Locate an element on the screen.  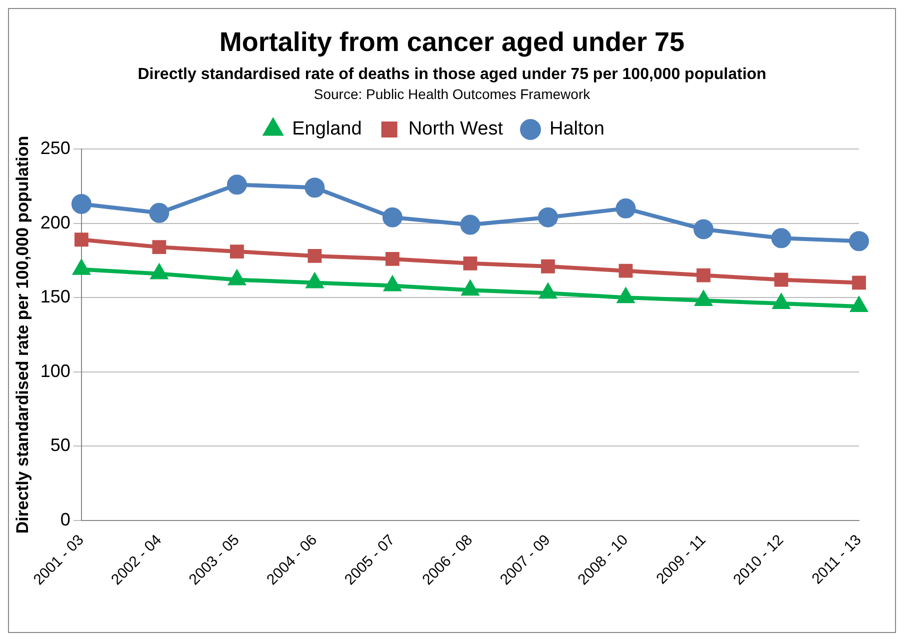
source-note: Source: Public Health Outcomes Framework is located at coordinates (452, 94).